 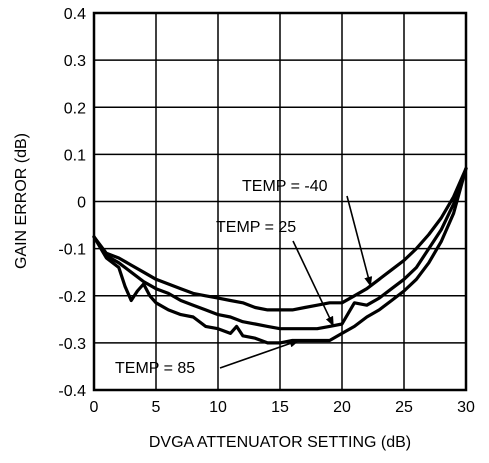 I want to click on annotation-label: TEMP = -40, so click(x=285, y=186).